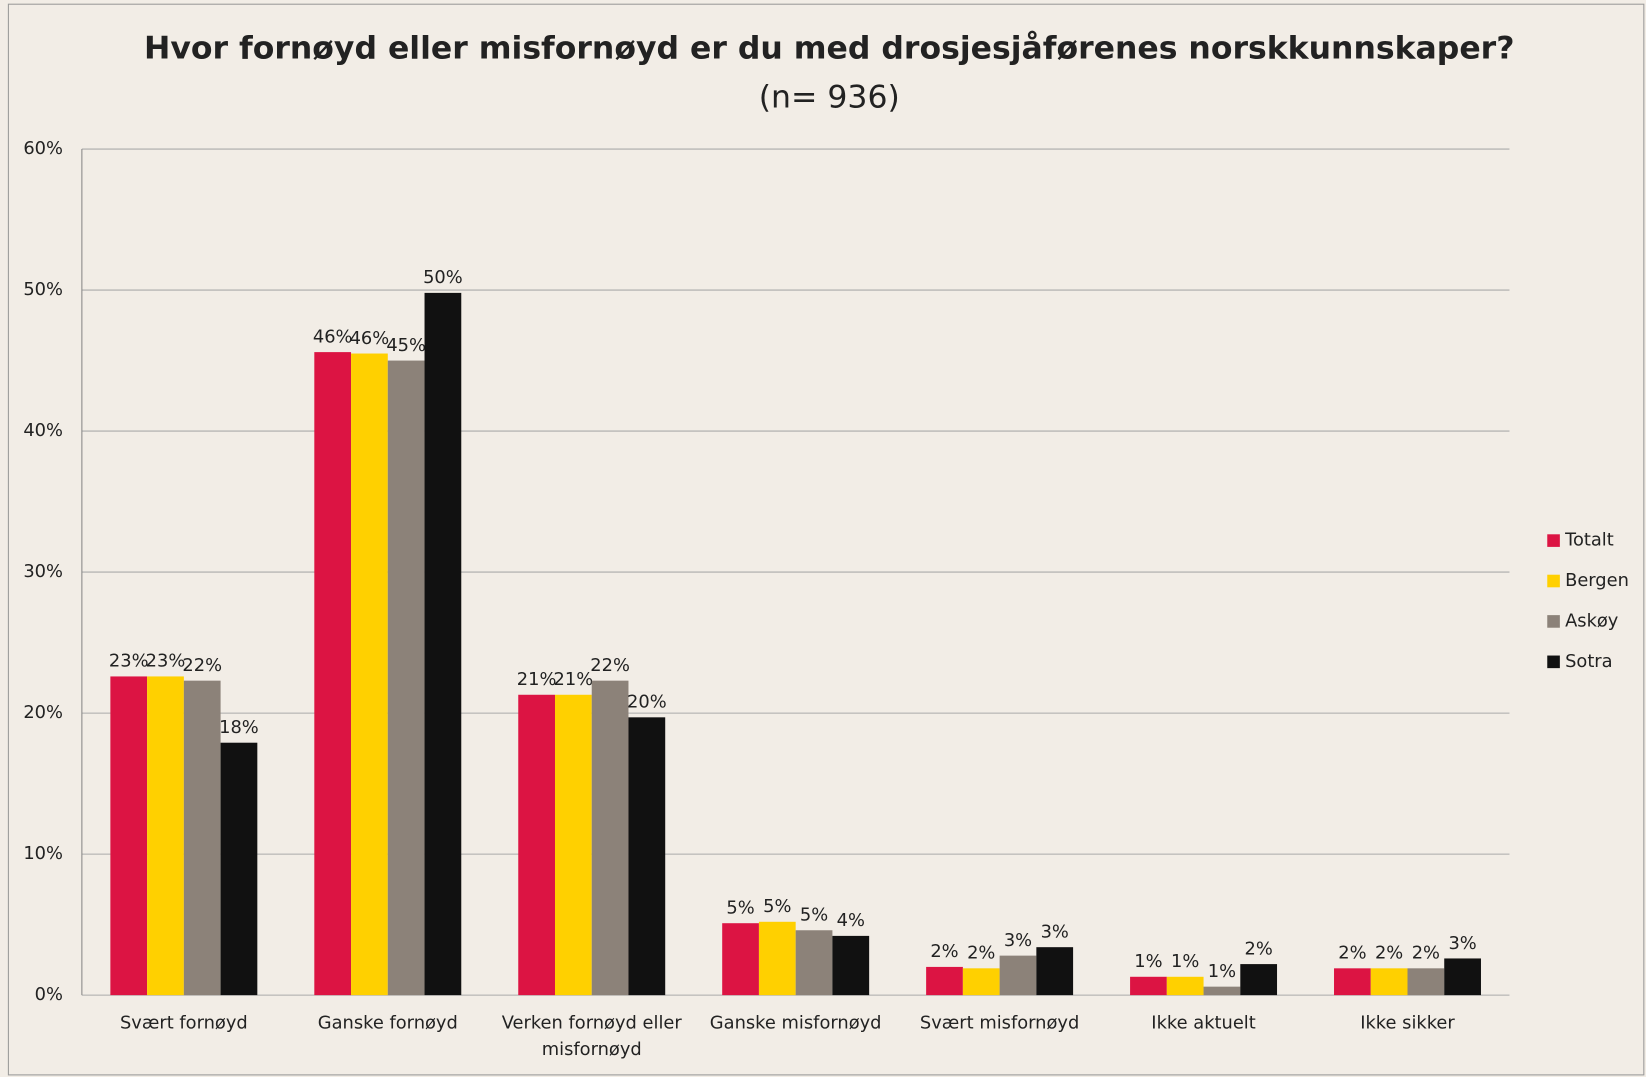  What do you see at coordinates (795, 1023) in the screenshot?
I see `x-tick-label: Ganske misfornøyd` at bounding box center [795, 1023].